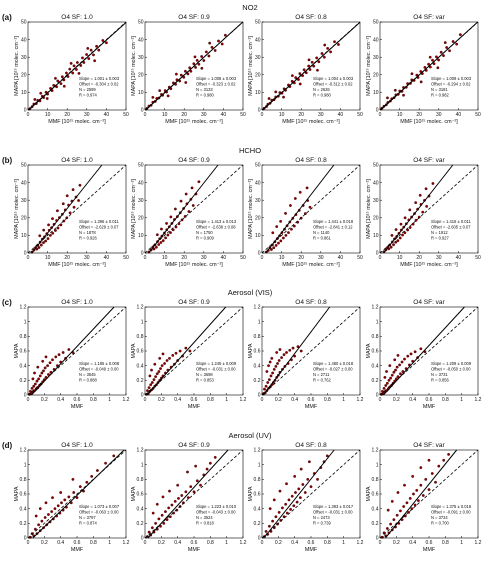  Describe the element at coordinates (322, 379) in the screenshot. I see `stat-text: R = 0.762` at that location.